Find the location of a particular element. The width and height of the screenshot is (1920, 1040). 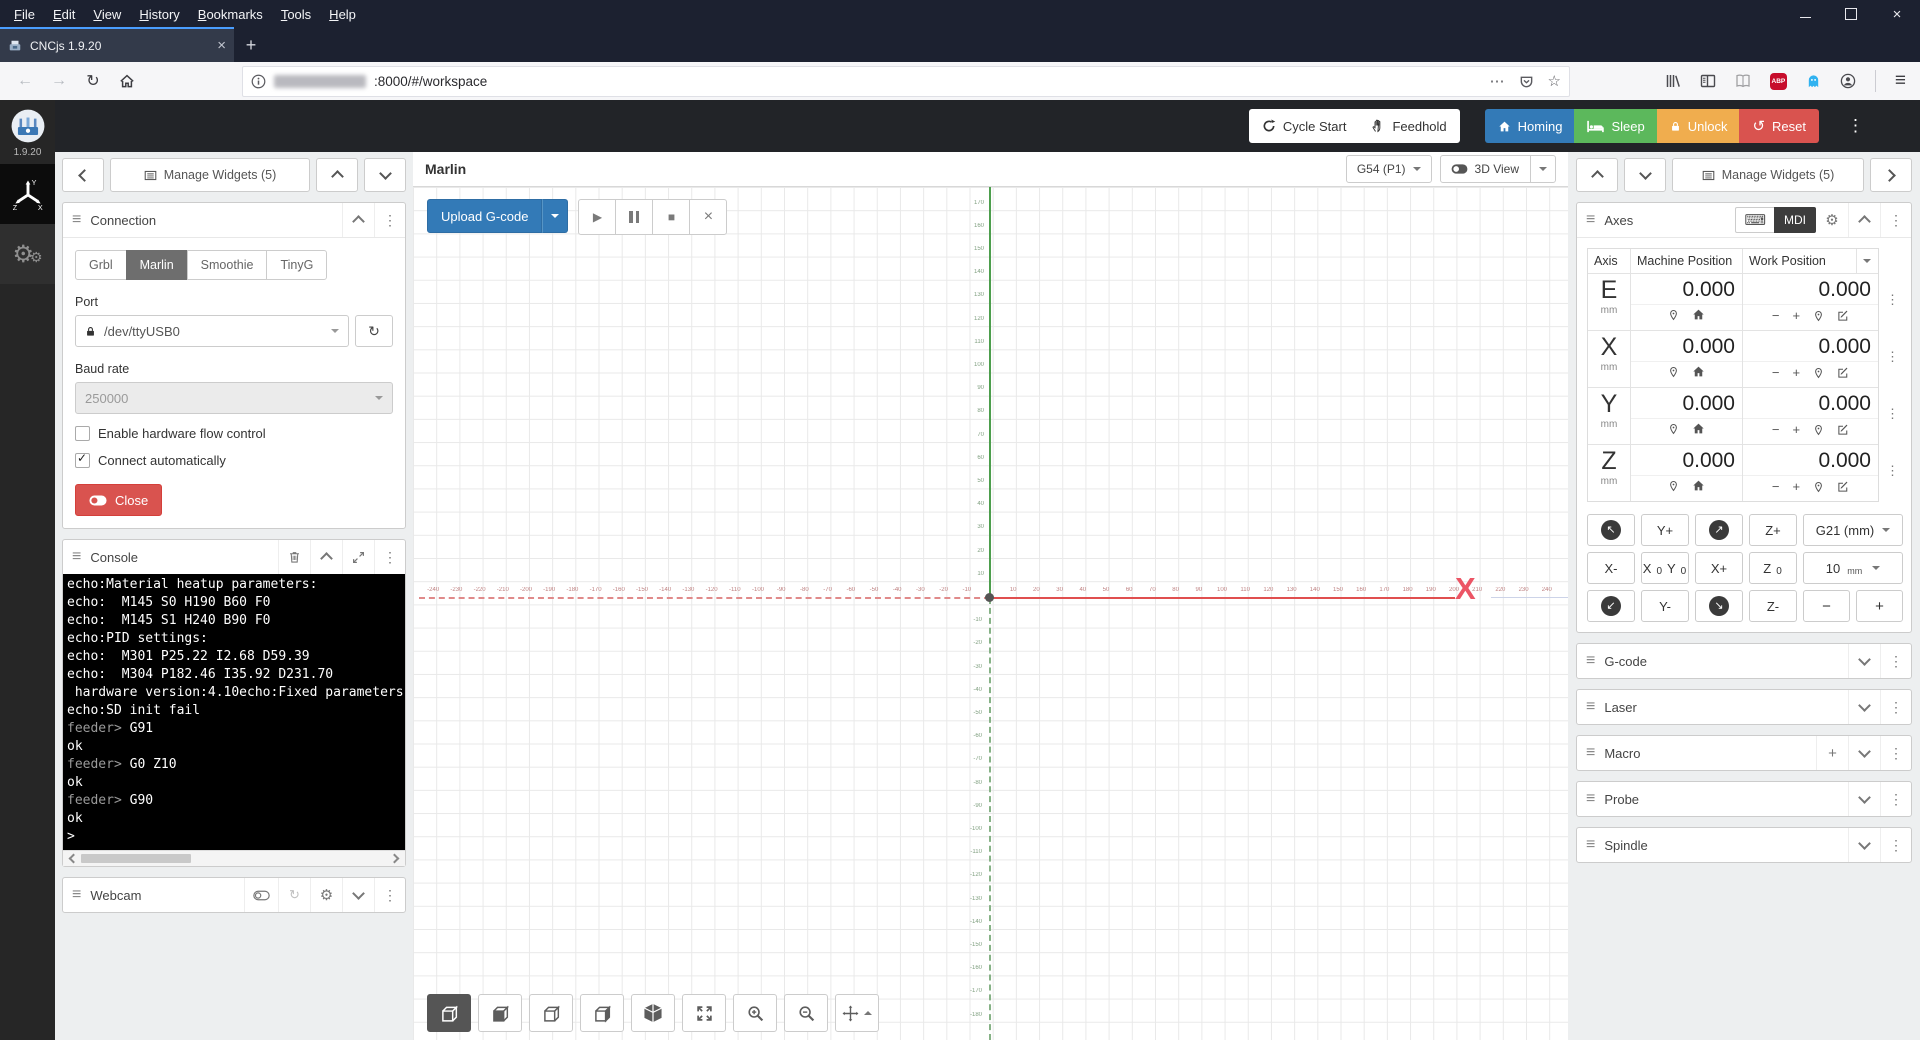

webcam-refresh-button: ↻ is located at coordinates (294, 895).